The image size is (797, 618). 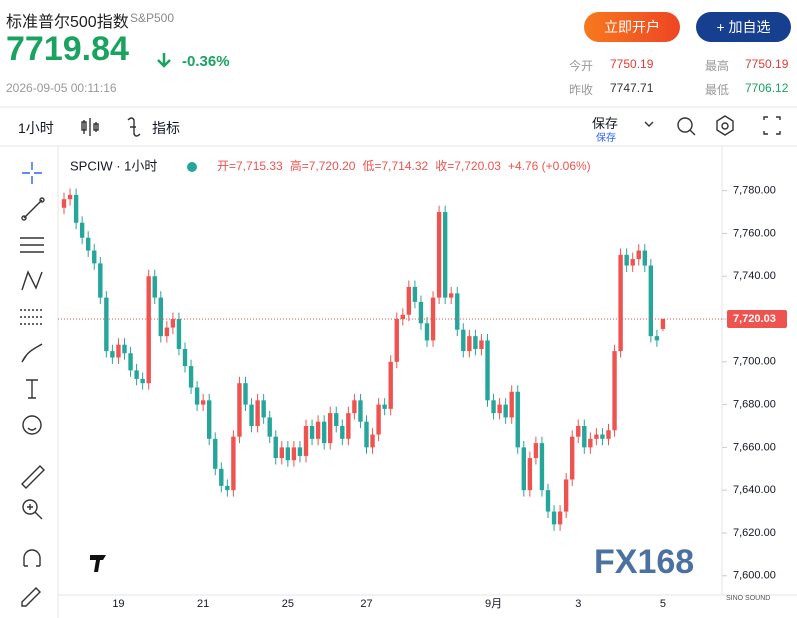 I want to click on price-tag-label: 7,720.03, so click(x=754, y=319).